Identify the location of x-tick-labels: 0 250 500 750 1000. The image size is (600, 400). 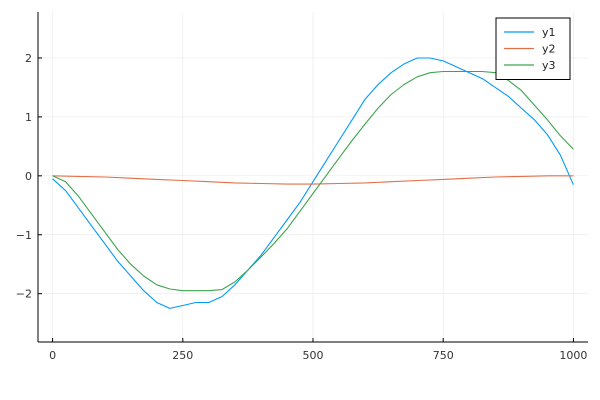
(318, 350).